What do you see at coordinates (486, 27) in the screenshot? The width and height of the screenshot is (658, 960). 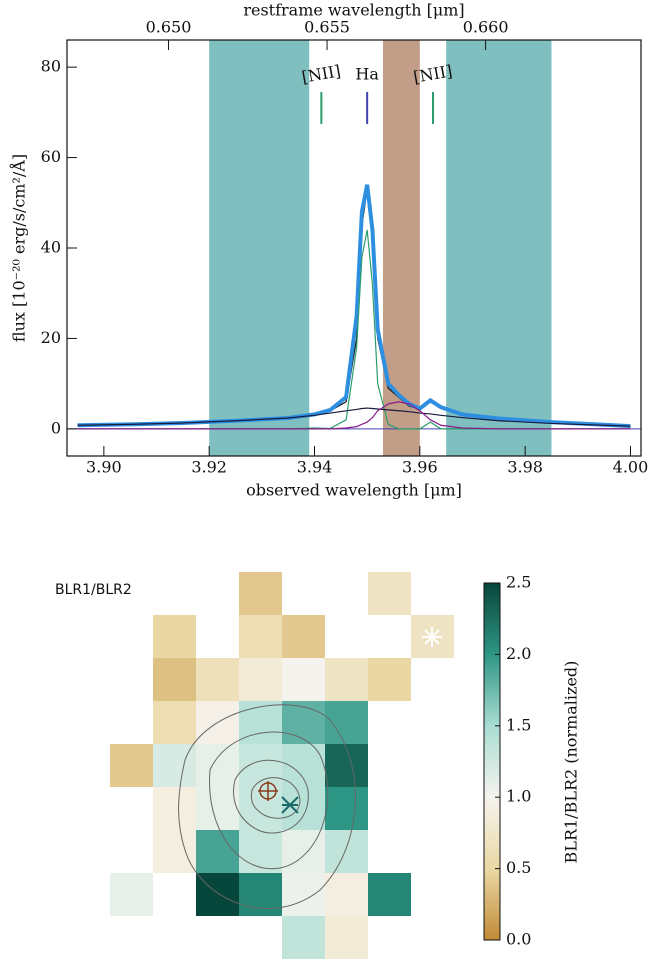 I see `x2-tick-label: 0.660` at bounding box center [486, 27].